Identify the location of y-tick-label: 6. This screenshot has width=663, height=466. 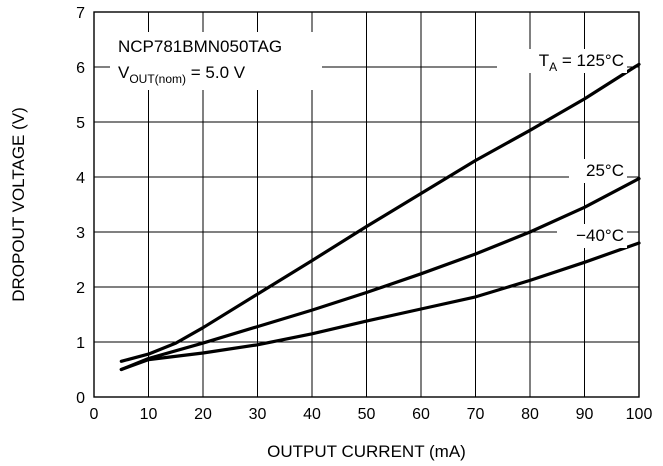
(80, 68).